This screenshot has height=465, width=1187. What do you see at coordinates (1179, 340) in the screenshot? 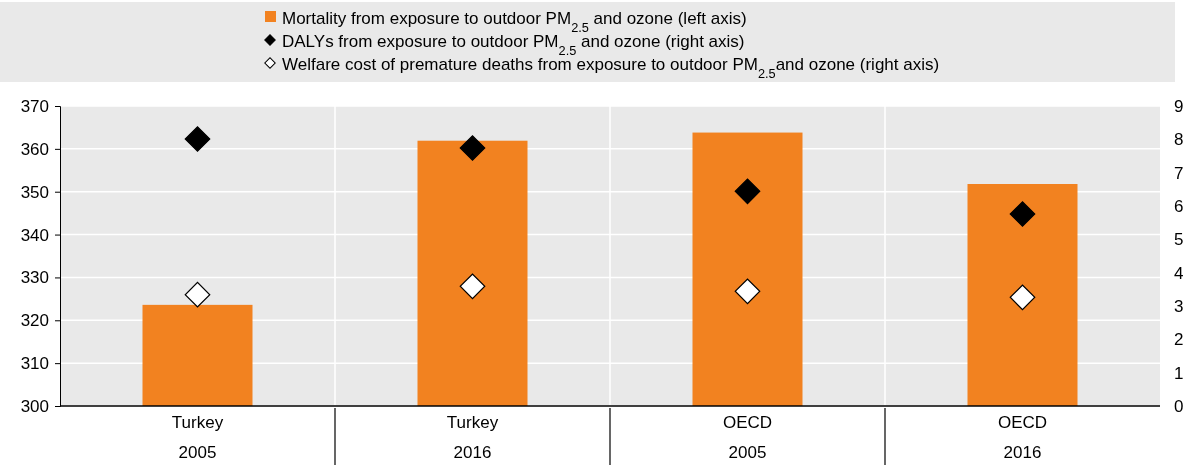
I see `y2-tick-label: 2` at bounding box center [1179, 340].